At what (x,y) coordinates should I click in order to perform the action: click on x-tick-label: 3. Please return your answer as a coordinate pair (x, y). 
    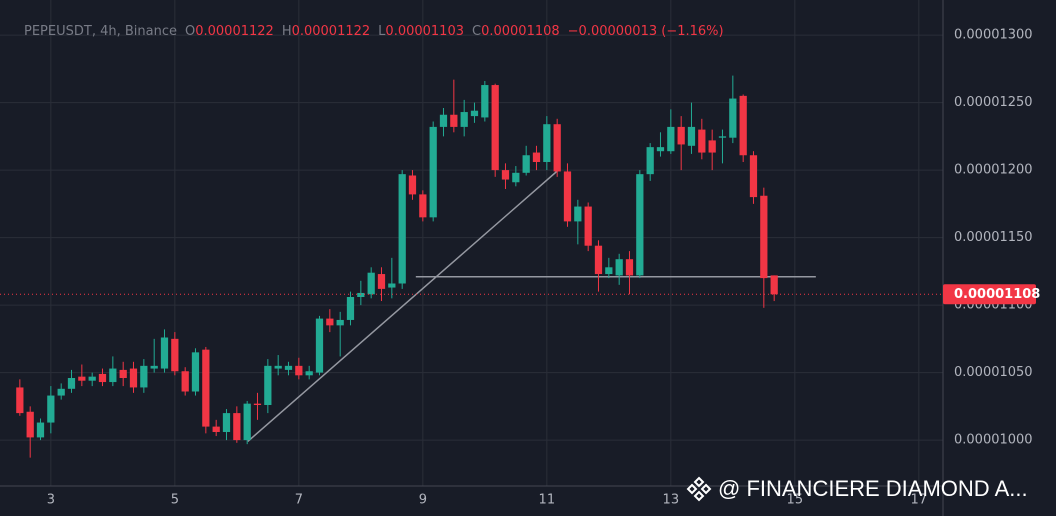
    Looking at the image, I should click on (51, 500).